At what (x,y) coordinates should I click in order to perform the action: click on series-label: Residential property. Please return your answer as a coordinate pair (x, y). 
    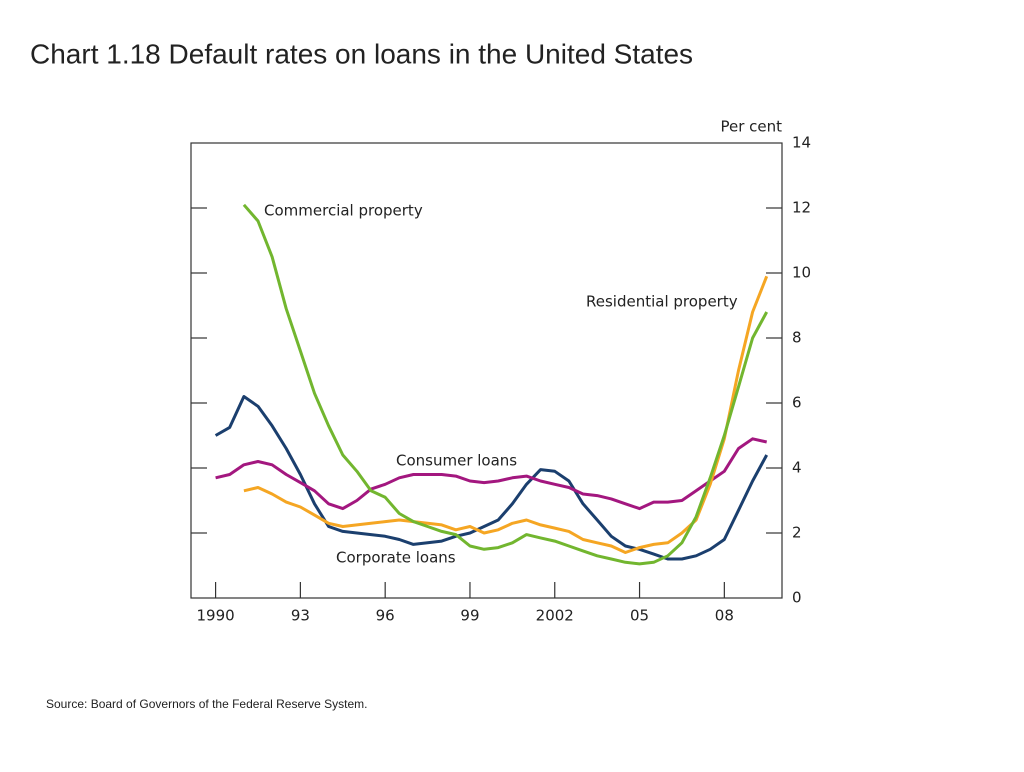
    Looking at the image, I should click on (662, 302).